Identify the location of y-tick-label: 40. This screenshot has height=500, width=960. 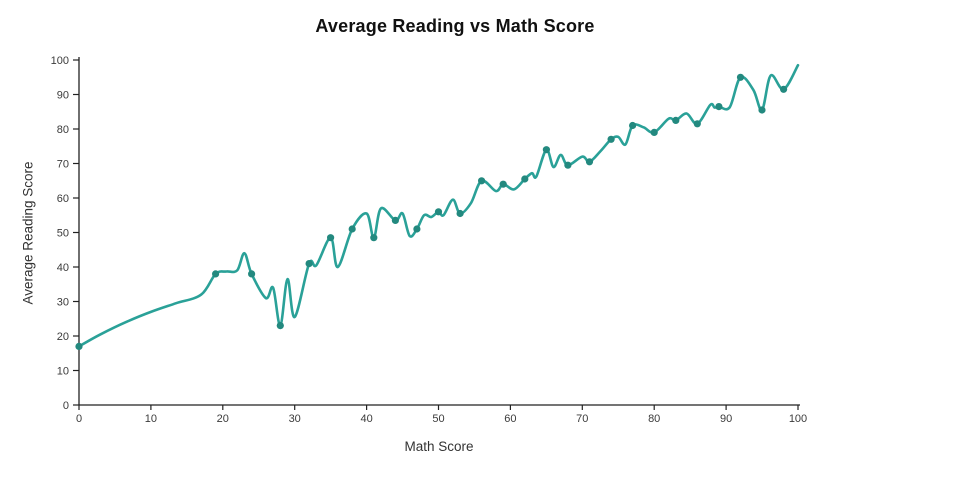
(63, 268).